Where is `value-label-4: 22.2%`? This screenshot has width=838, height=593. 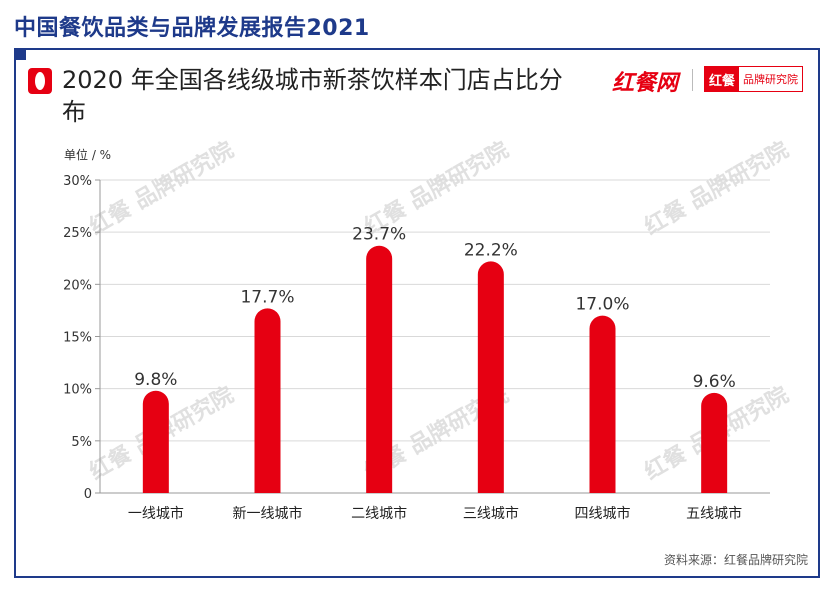
value-label-4: 22.2% is located at coordinates (491, 250).